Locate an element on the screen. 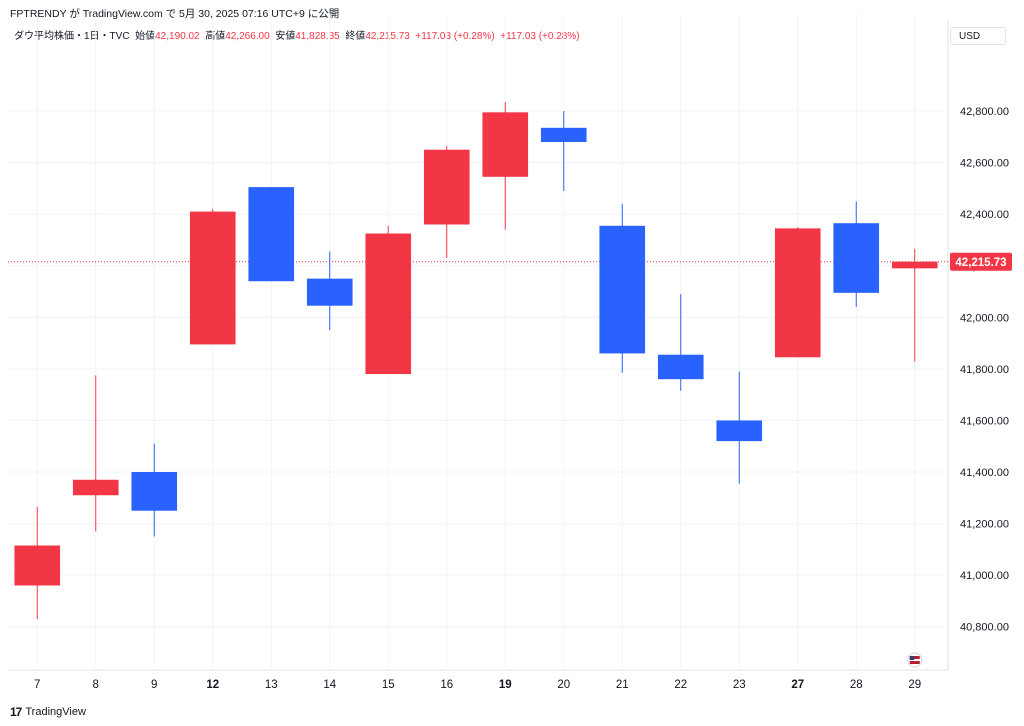 Image resolution: width=1024 pixels, height=726 pixels. x-tick-label: 15 is located at coordinates (388, 685).